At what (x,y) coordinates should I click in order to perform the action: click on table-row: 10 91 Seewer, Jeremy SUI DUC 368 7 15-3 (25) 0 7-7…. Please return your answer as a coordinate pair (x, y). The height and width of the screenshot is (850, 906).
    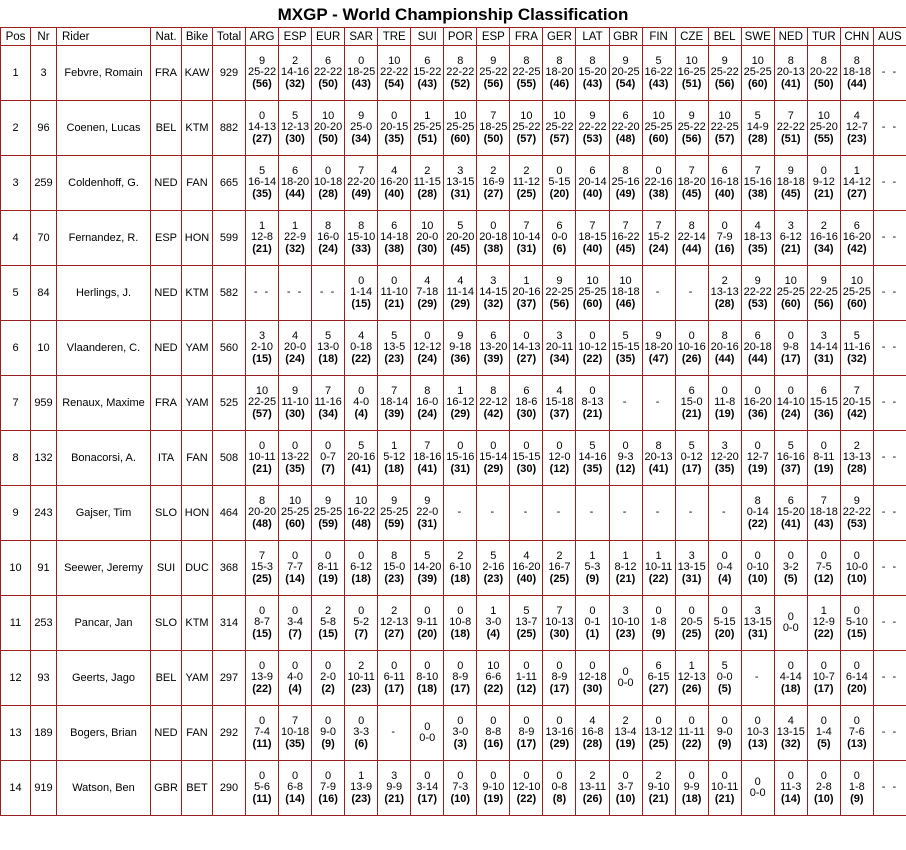
    Looking at the image, I should click on (453, 568).